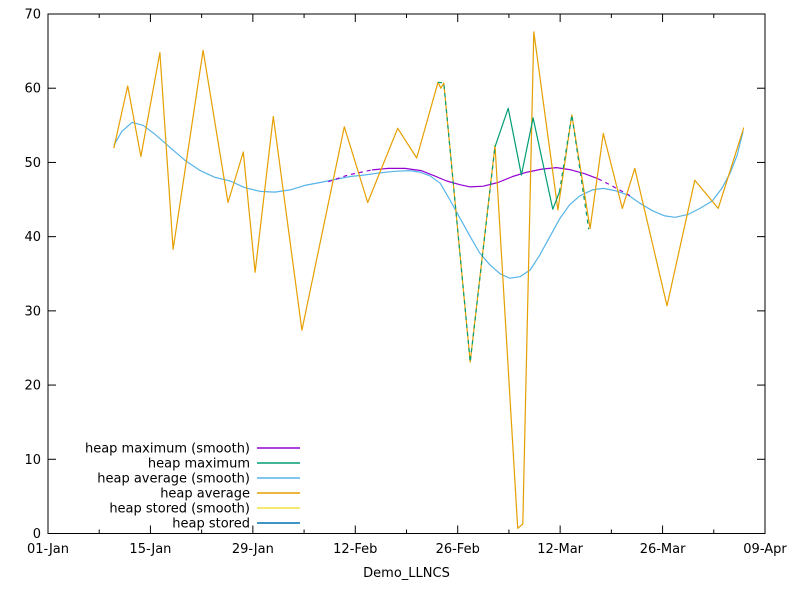 The height and width of the screenshot is (600, 800). I want to click on x-tick-label: 15-Jan, so click(150, 549).